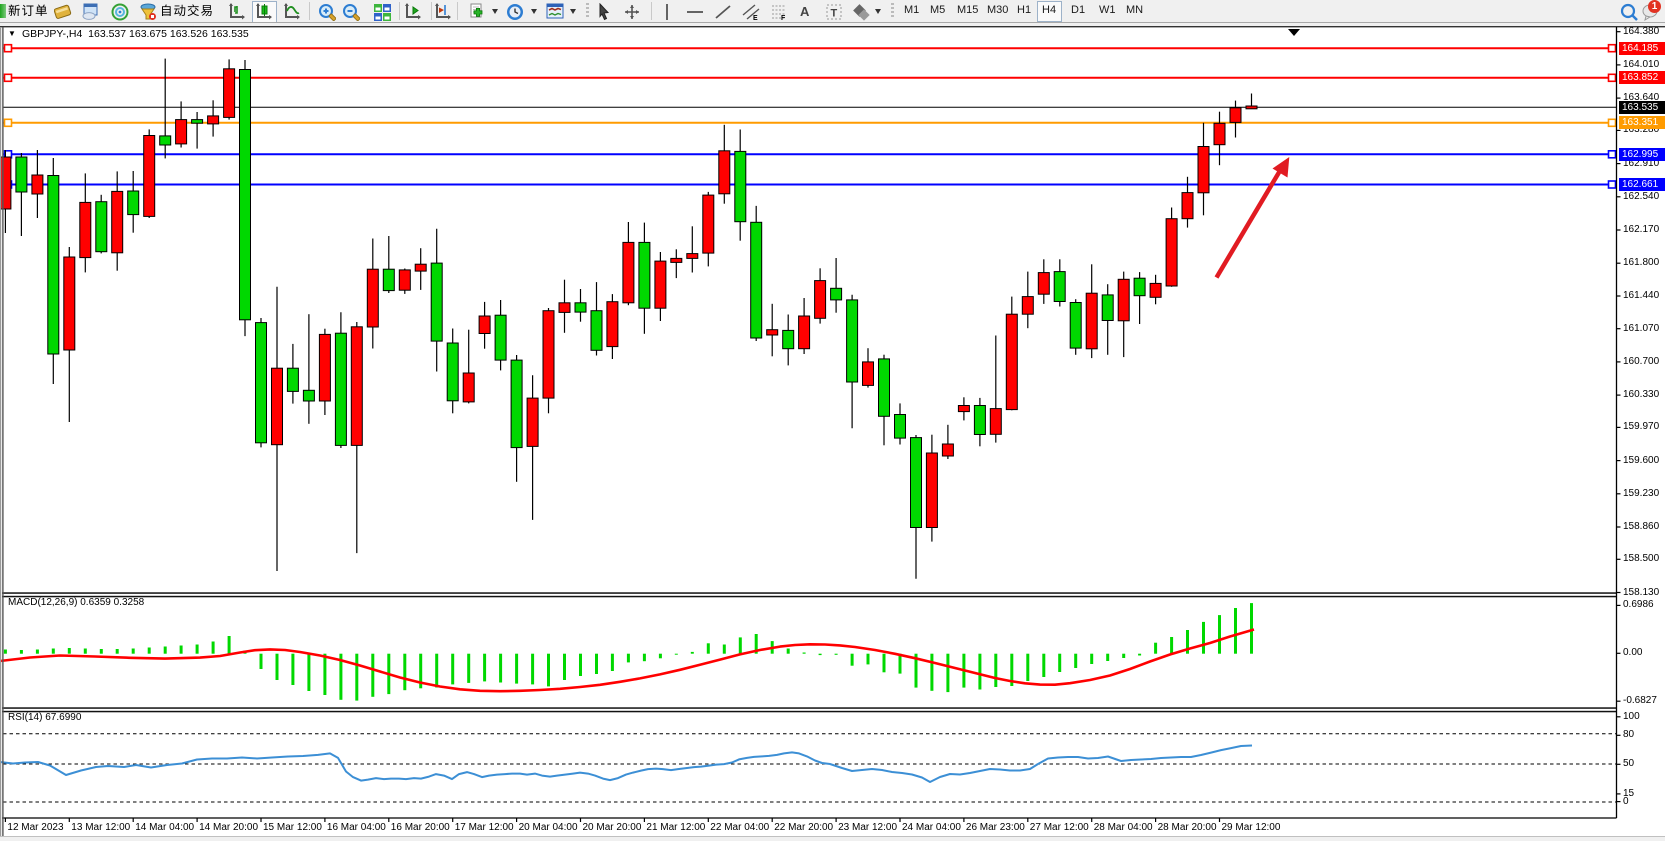 This screenshot has width=1665, height=841. What do you see at coordinates (783, 18) in the screenshot?
I see `svg-text: F` at bounding box center [783, 18].